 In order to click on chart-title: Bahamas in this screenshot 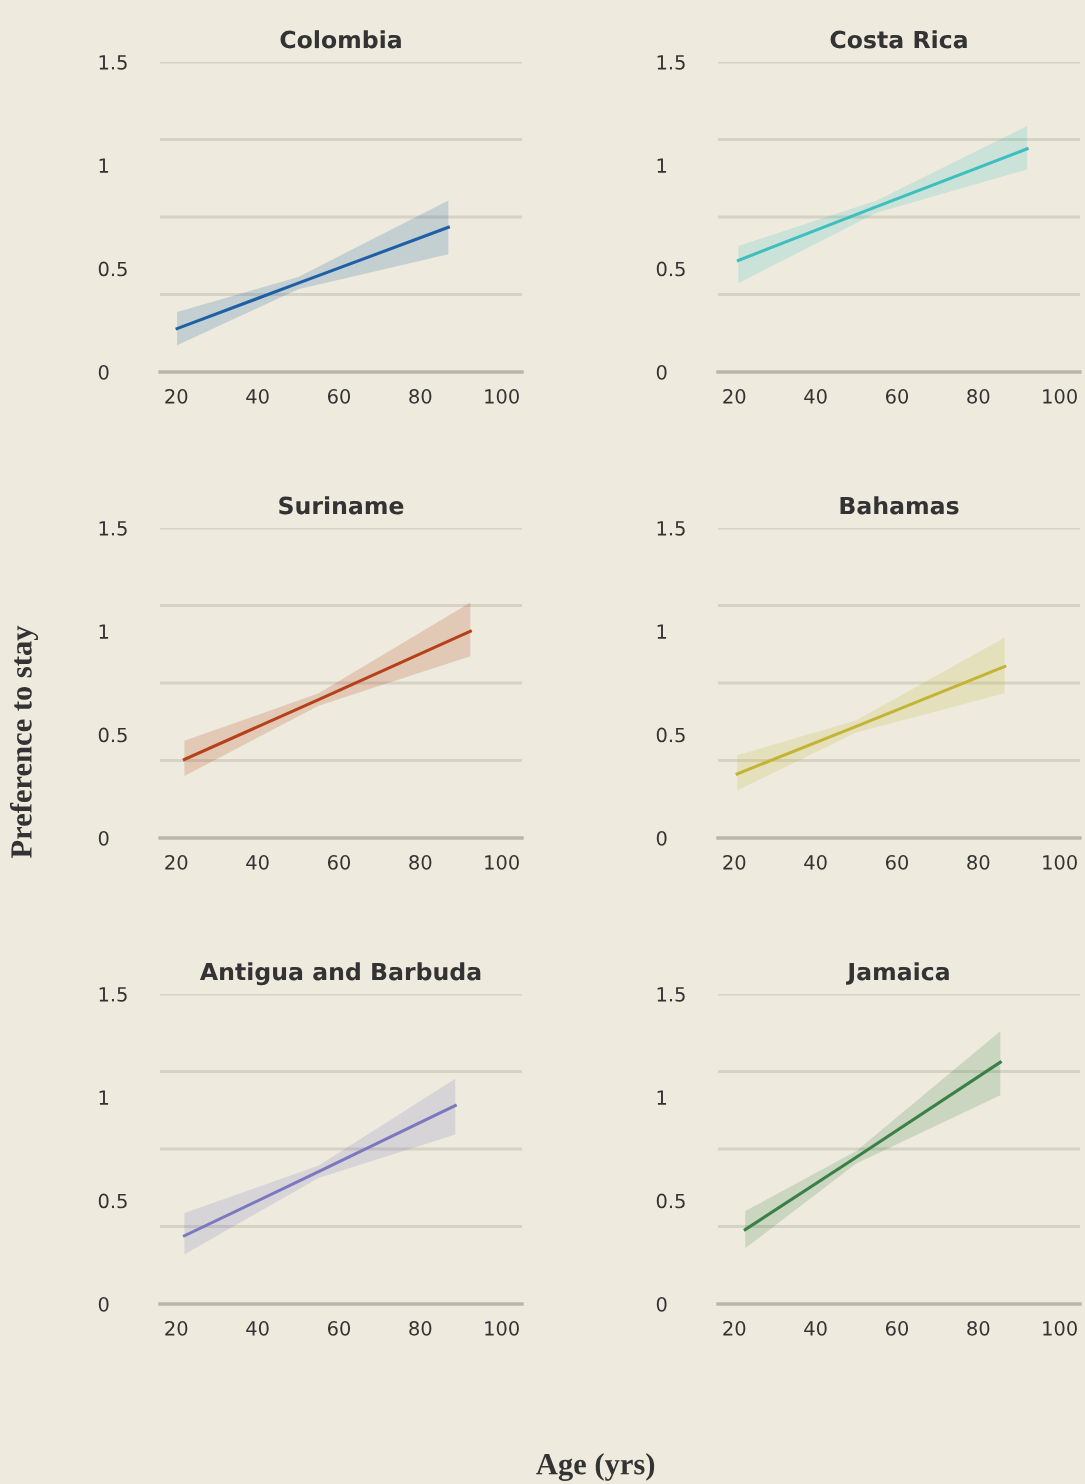, I will do `click(899, 505)`.